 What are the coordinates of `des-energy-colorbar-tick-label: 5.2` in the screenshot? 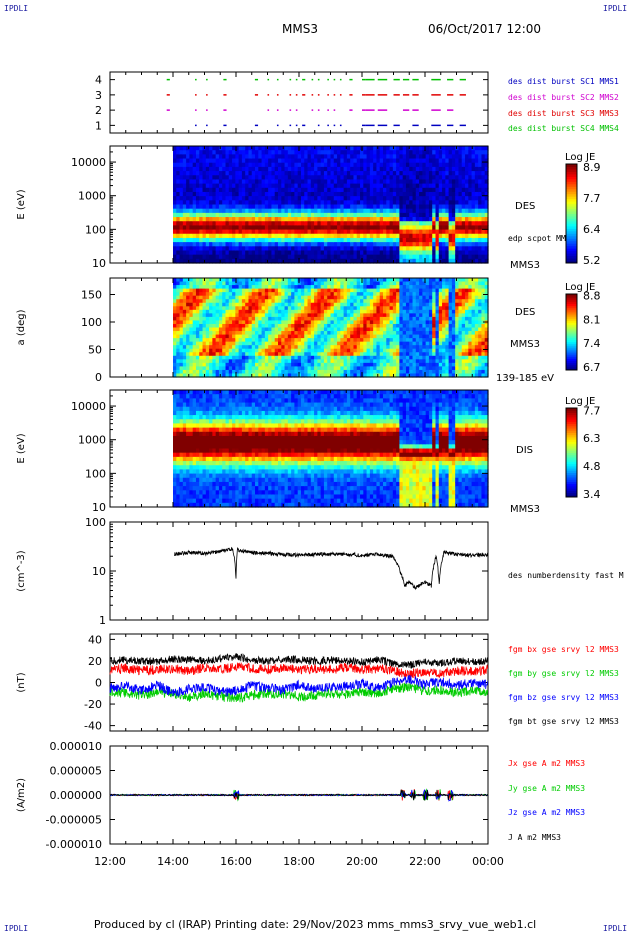 It's located at (592, 260).